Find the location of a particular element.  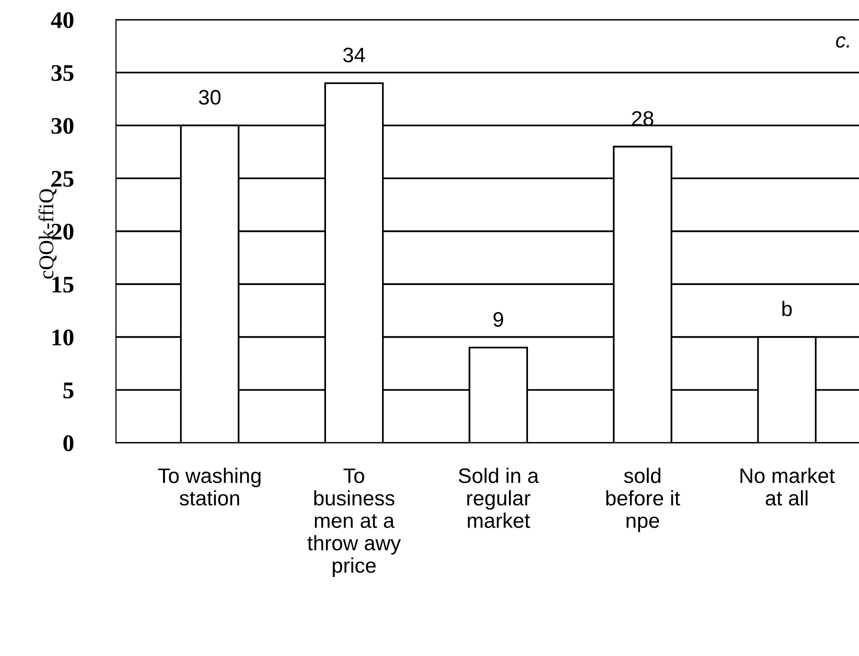

data-label: 34 is located at coordinates (354, 55).